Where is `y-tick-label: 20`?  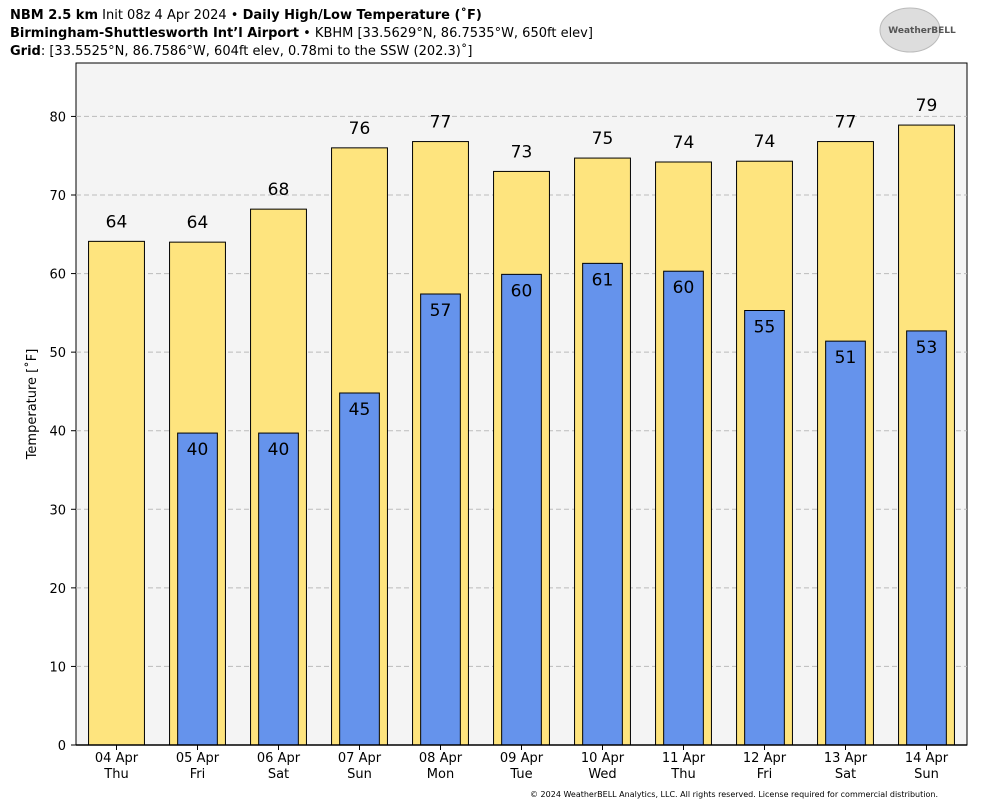 y-tick-label: 20 is located at coordinates (57, 589).